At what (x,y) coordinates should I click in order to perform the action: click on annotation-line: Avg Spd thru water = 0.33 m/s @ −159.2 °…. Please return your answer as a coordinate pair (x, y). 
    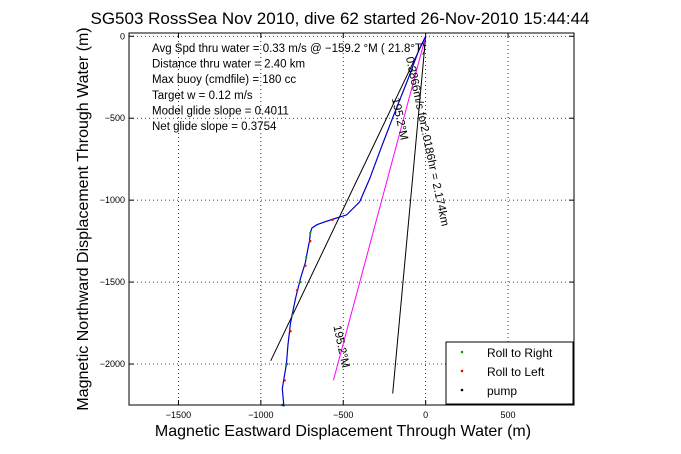
    Looking at the image, I should click on (289, 49).